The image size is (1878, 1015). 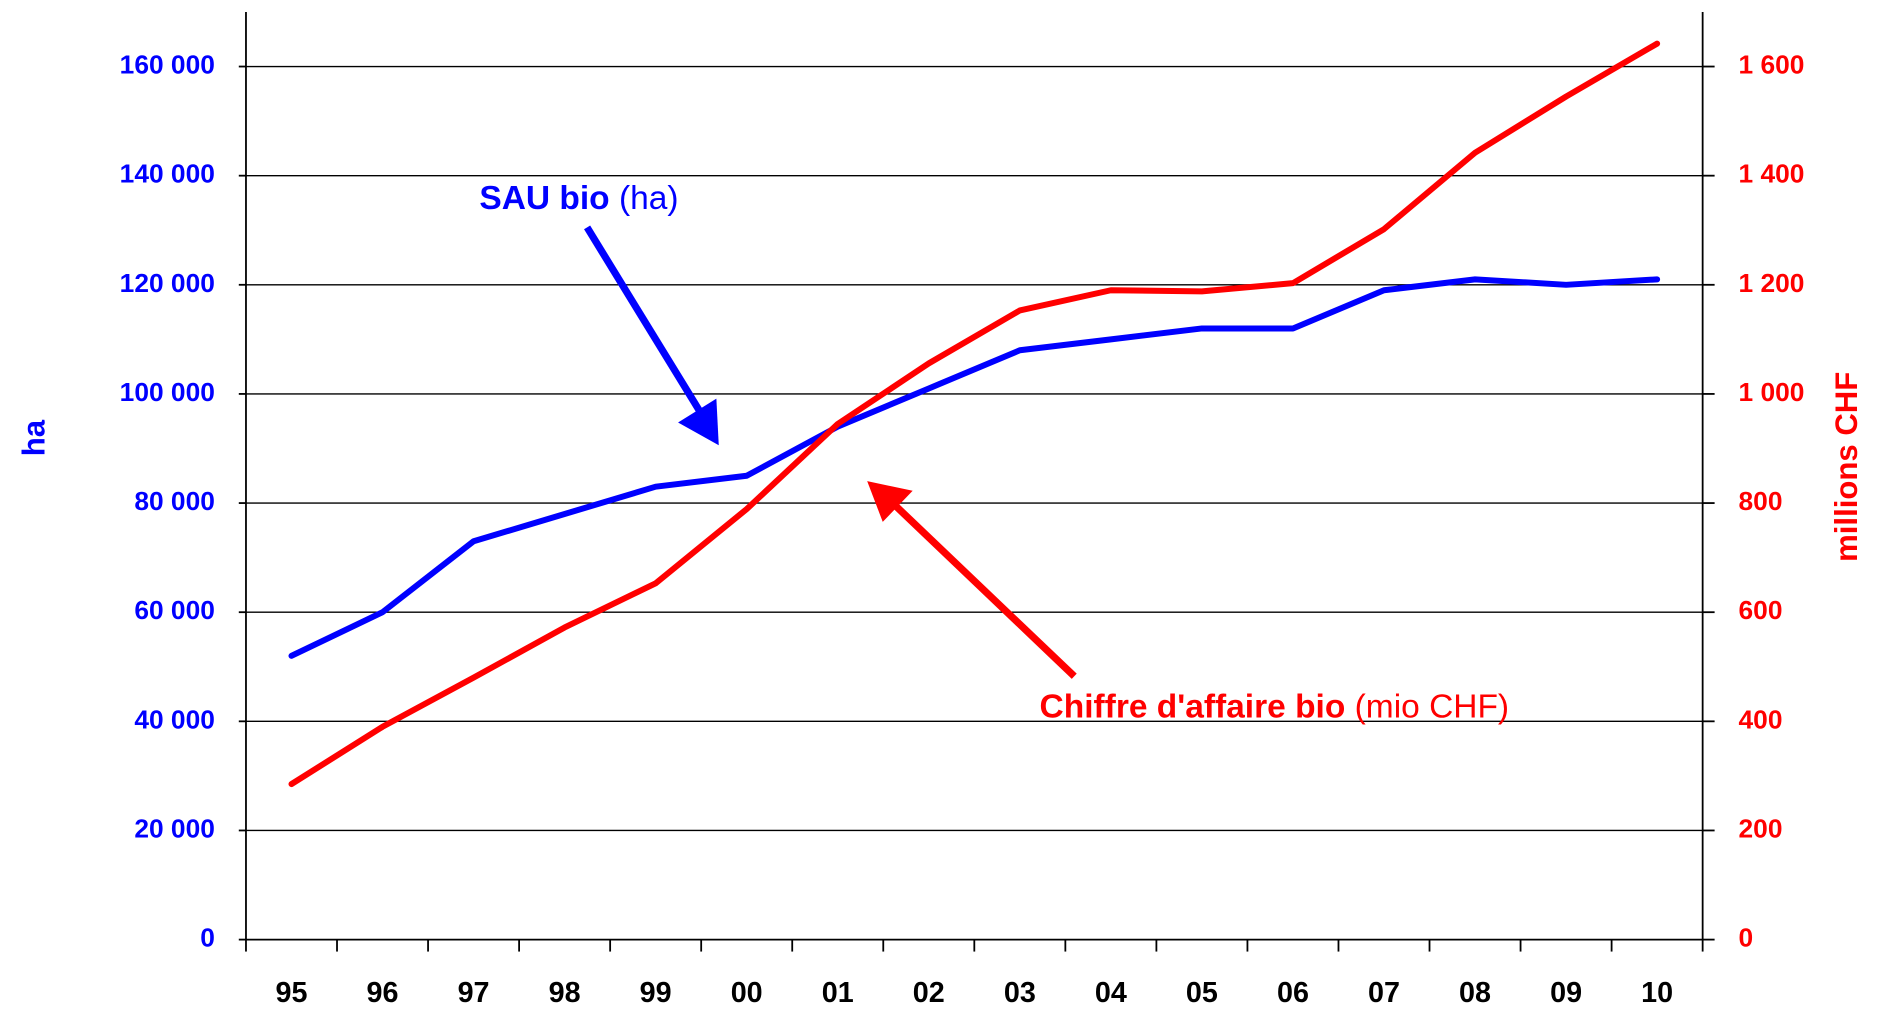 I want to click on x-tick-label: 96, so click(x=383, y=993).